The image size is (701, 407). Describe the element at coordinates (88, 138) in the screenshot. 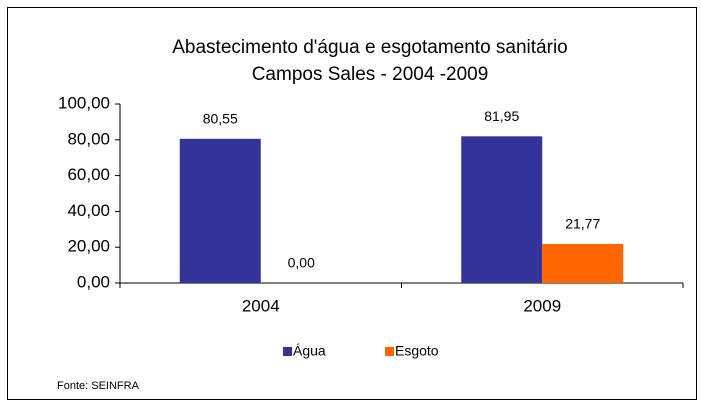

I see `y-tick-label: 80,00` at that location.